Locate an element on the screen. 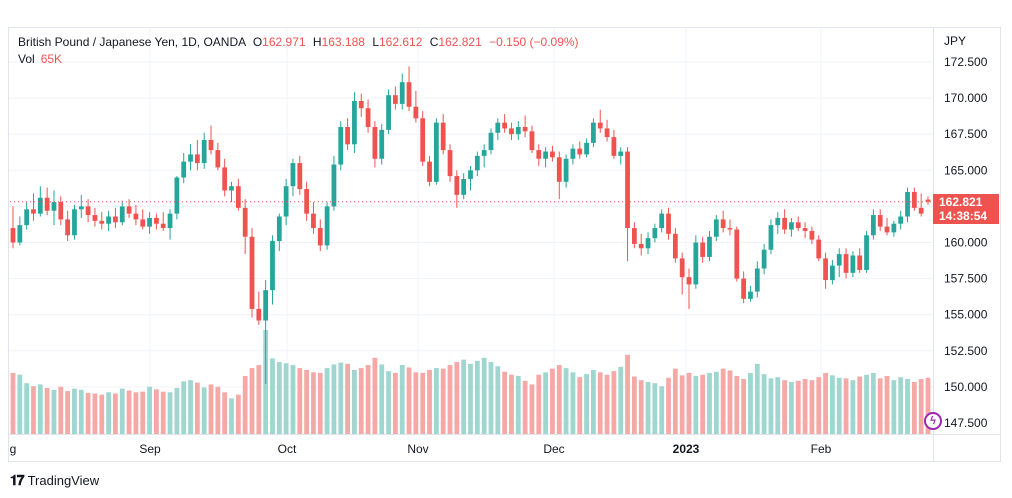 The width and height of the screenshot is (1012, 498). events-lightning-icon: ϟ is located at coordinates (933, 421).